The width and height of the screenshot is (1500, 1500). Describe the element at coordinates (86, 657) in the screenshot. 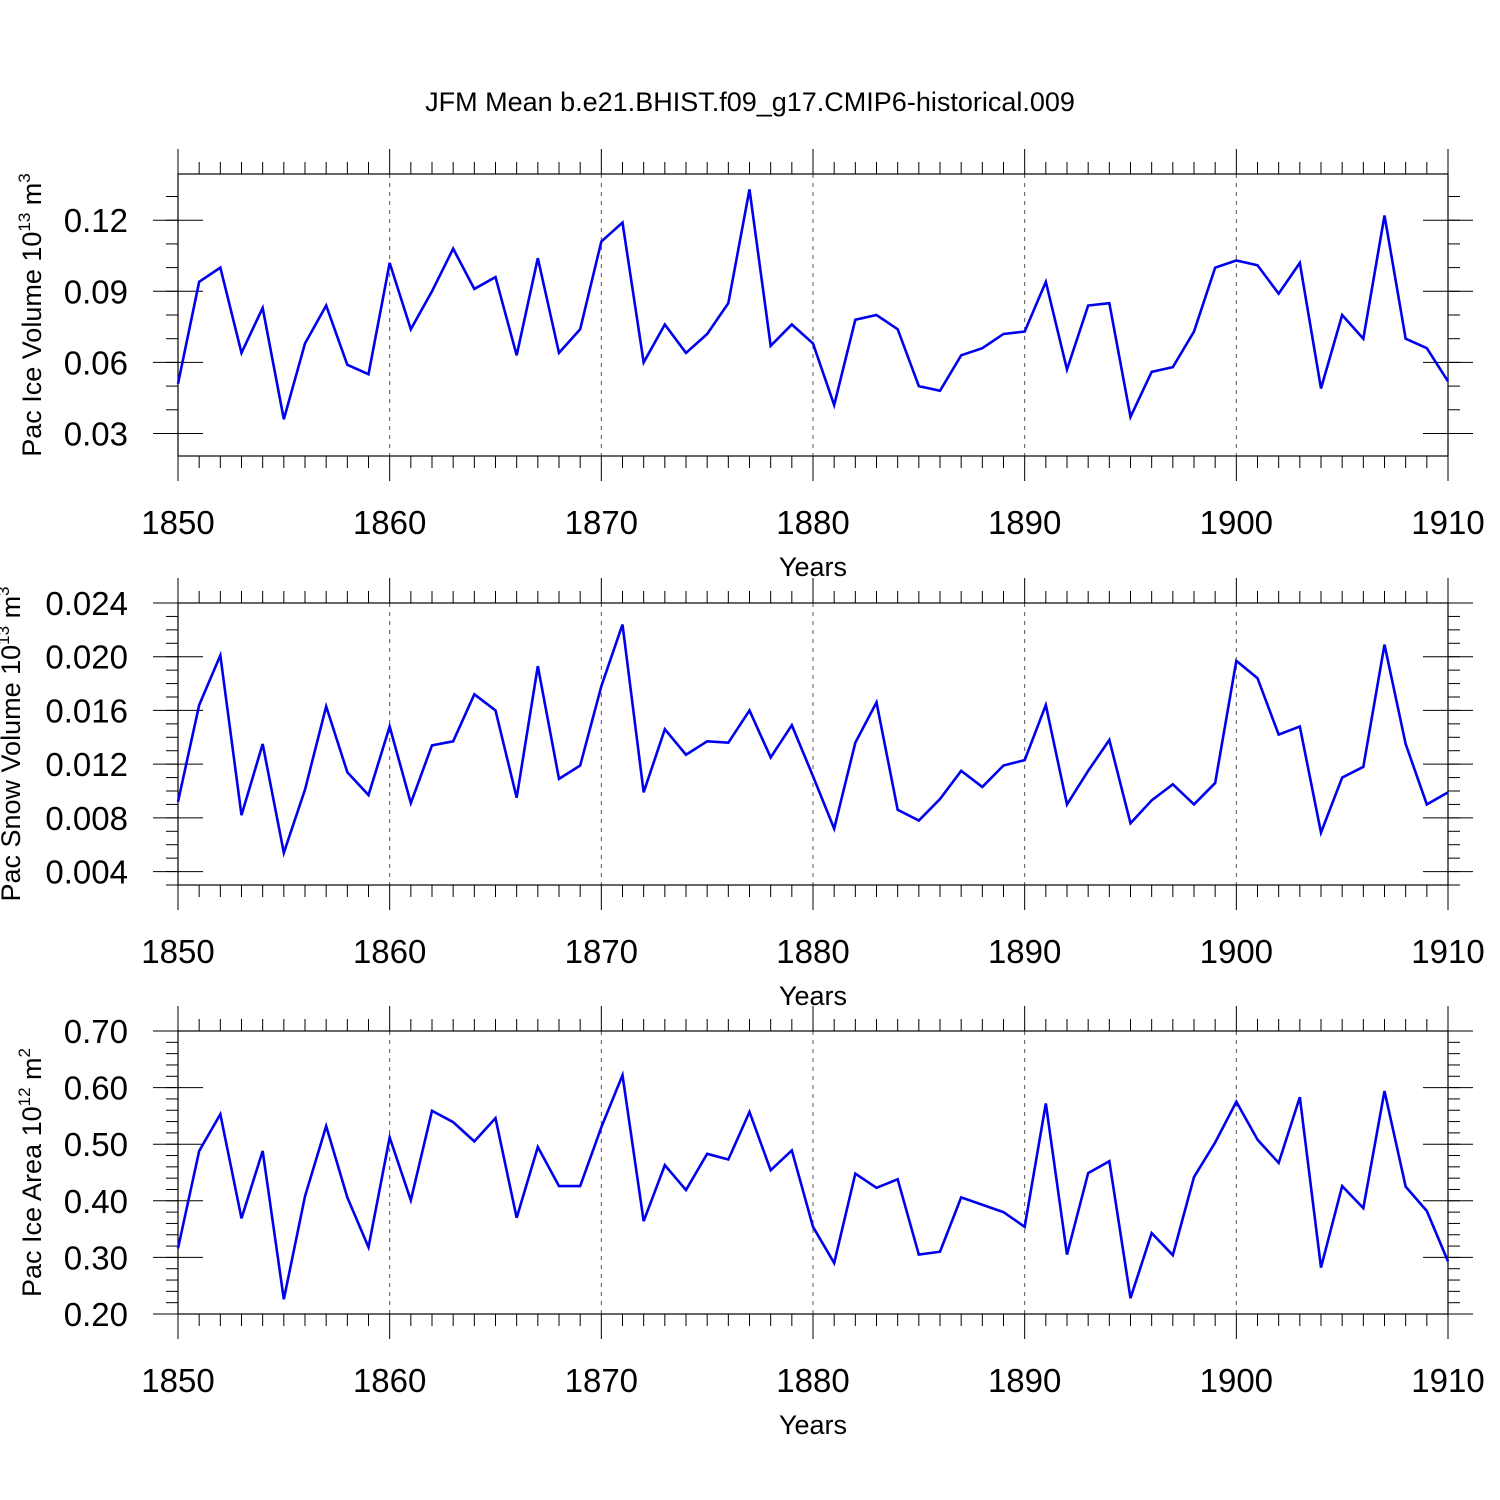

I see `y-tick-label: 0.020` at that location.